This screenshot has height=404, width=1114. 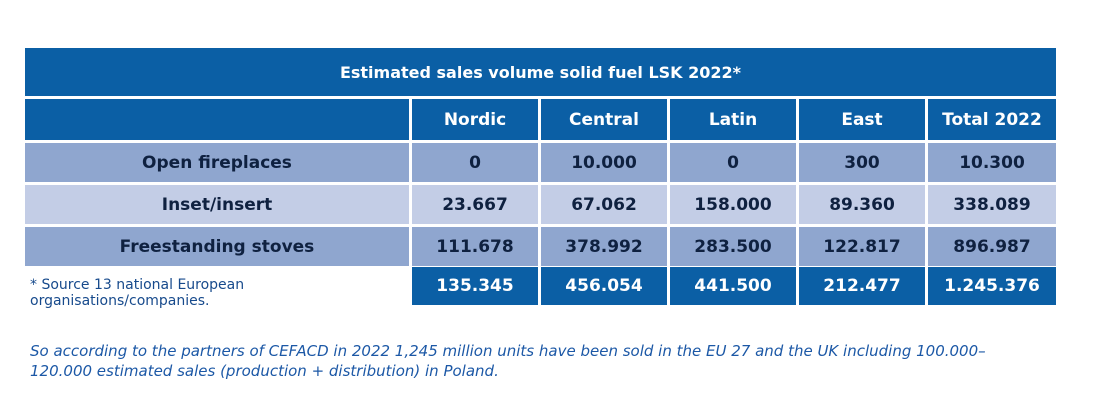 What do you see at coordinates (992, 204) in the screenshot?
I see `table-cell: 338.089` at bounding box center [992, 204].